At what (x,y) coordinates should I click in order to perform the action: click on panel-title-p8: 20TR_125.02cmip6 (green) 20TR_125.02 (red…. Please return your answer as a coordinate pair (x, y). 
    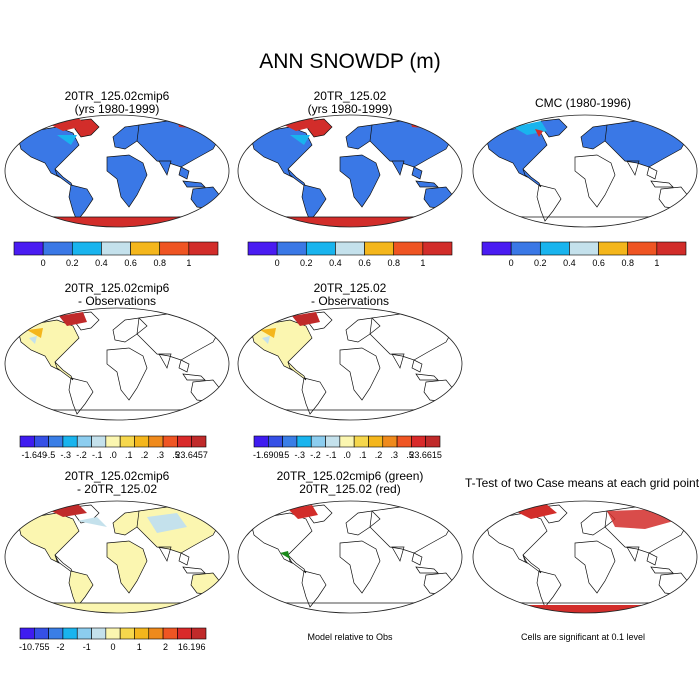
    Looking at the image, I should click on (350, 482).